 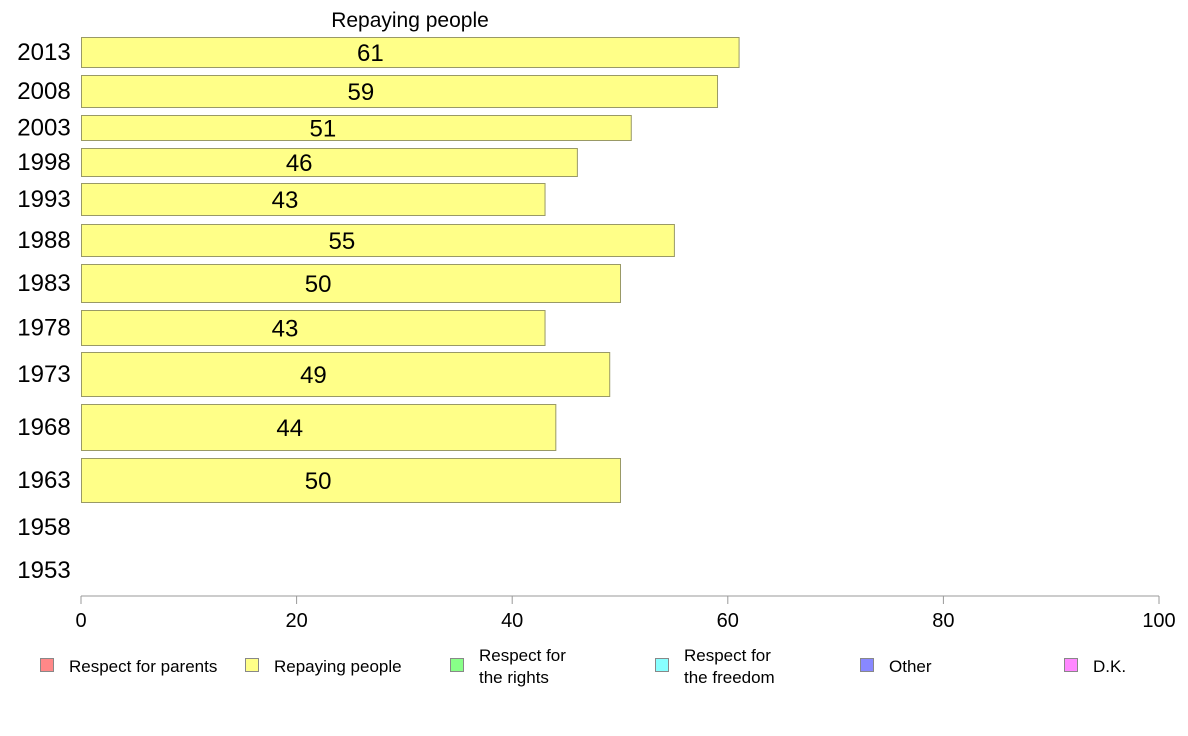 What do you see at coordinates (143, 666) in the screenshot?
I see `legend-label: Respect for parents` at bounding box center [143, 666].